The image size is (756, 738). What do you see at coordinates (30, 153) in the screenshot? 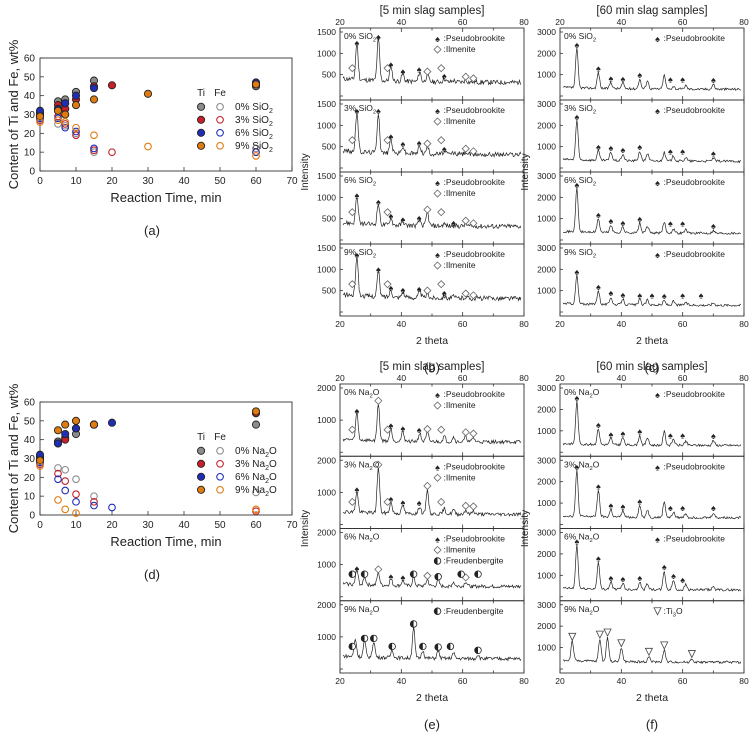
I see `y-tick-label: 10` at bounding box center [30, 153].